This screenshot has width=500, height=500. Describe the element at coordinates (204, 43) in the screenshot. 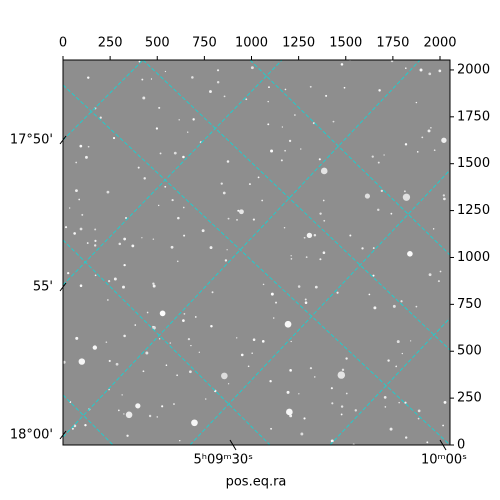

I see `x-tick-label: 750` at that location.